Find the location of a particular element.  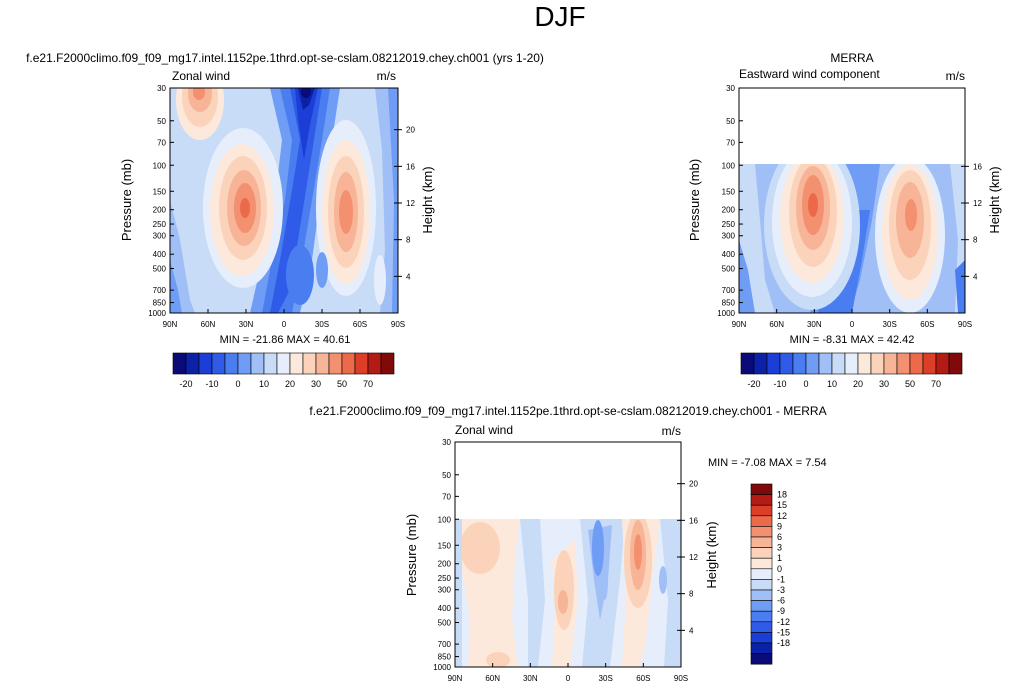

y-tick-label: 100 is located at coordinates (160, 165).